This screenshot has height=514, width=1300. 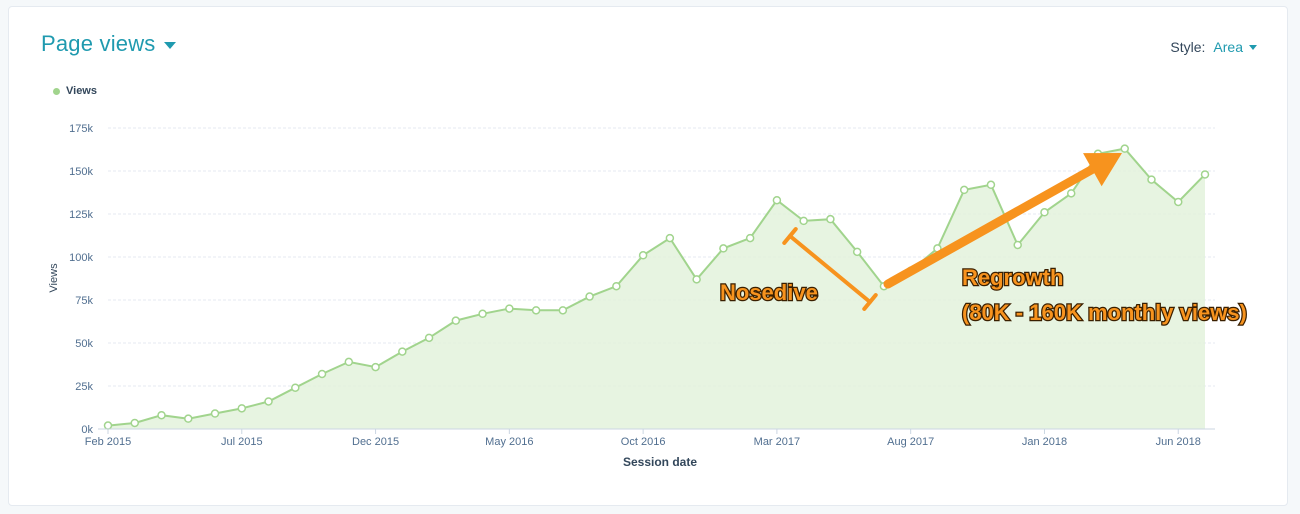 What do you see at coordinates (81, 258) in the screenshot?
I see `y-tick-label: 100k` at bounding box center [81, 258].